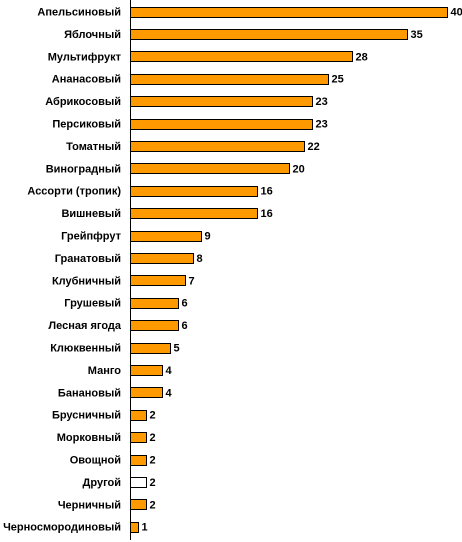 Image resolution: width=462 pixels, height=542 pixels. Describe the element at coordinates (88, 259) in the screenshot. I see `category-label: Гранатовый` at that location.